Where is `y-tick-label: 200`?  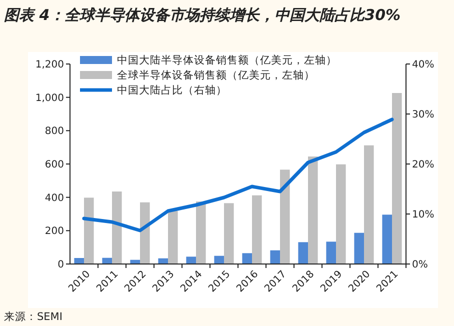
y-tick-label: 200 is located at coordinates (54, 232).